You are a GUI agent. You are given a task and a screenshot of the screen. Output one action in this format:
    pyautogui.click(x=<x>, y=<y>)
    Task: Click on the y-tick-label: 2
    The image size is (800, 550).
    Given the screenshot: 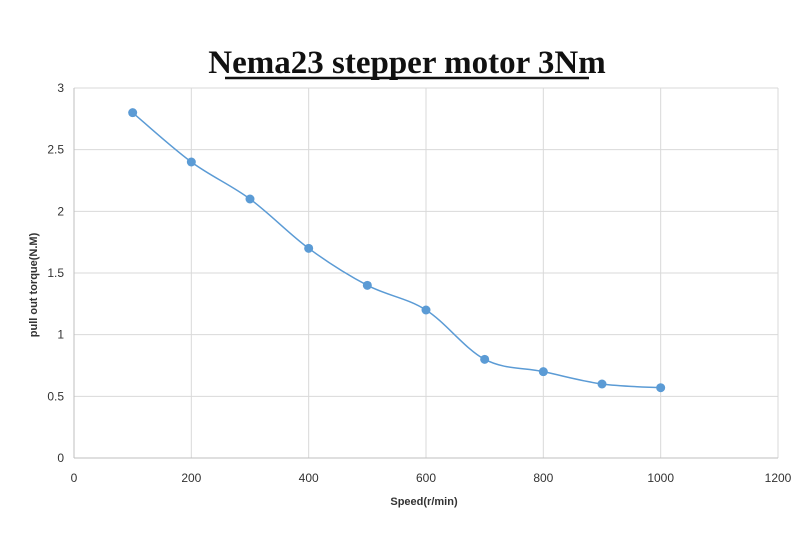 What is the action you would take?
    pyautogui.click(x=60, y=211)
    